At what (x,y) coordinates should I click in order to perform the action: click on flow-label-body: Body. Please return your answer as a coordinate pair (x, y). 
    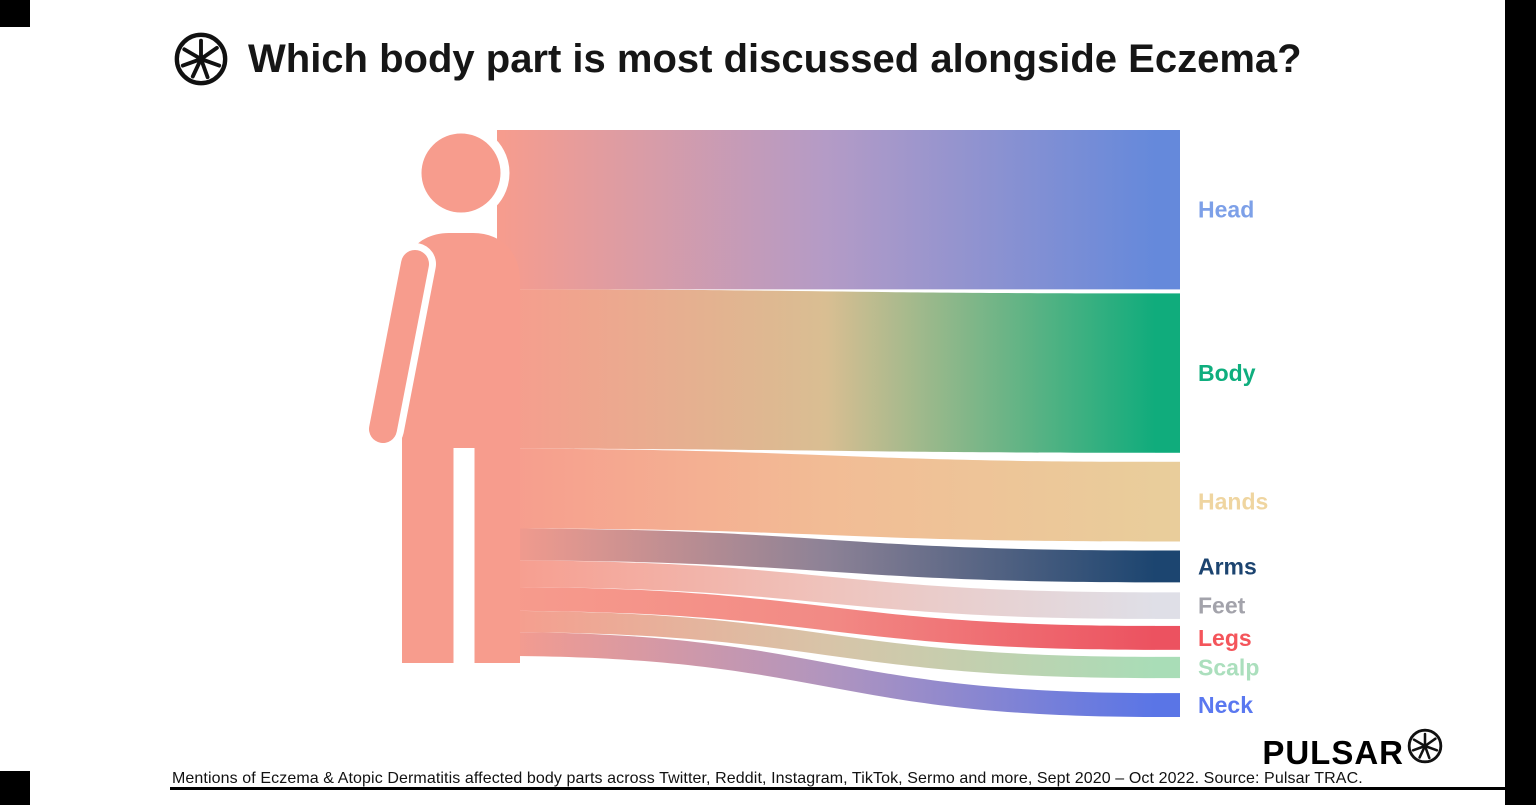
    Looking at the image, I should click on (1227, 373).